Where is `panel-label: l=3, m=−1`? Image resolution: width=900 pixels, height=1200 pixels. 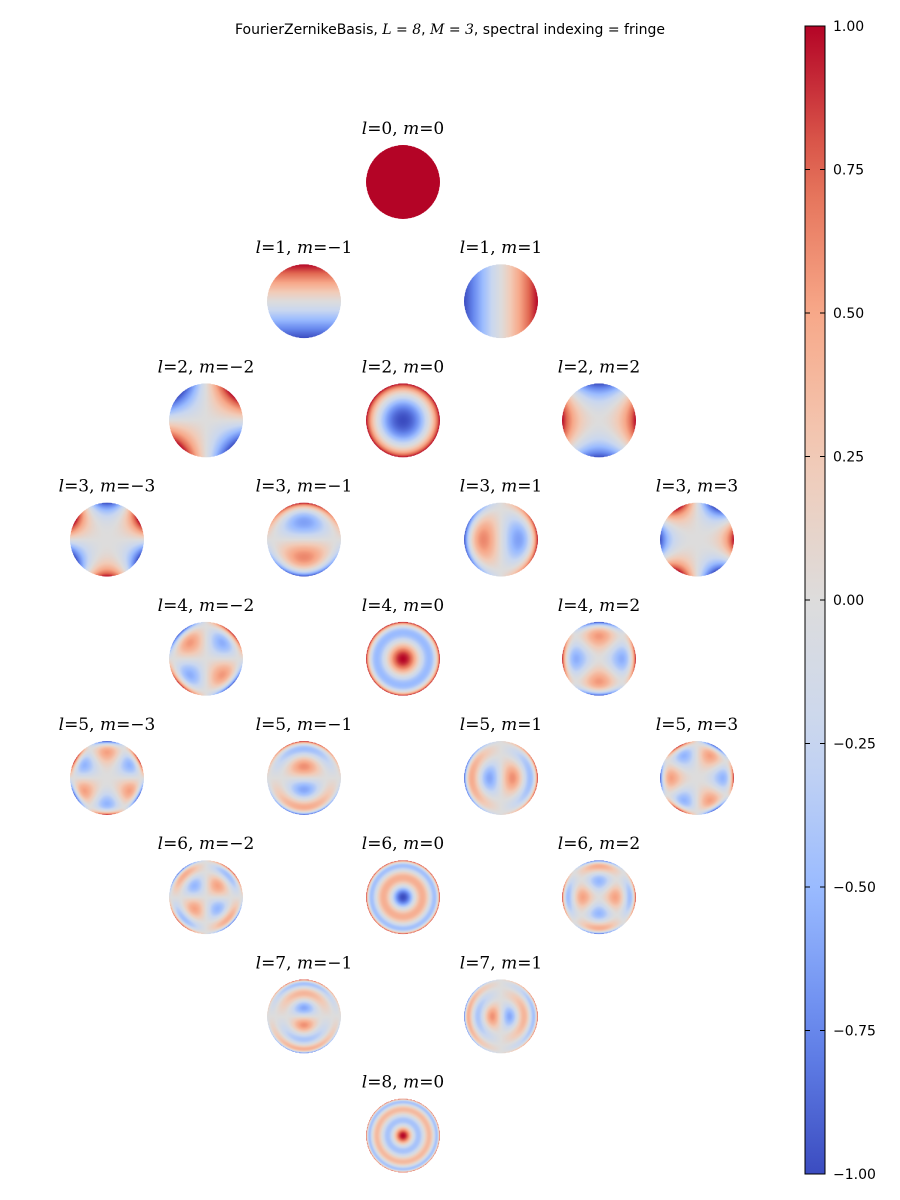 panel-label: l=3, m=−1 is located at coordinates (304, 487).